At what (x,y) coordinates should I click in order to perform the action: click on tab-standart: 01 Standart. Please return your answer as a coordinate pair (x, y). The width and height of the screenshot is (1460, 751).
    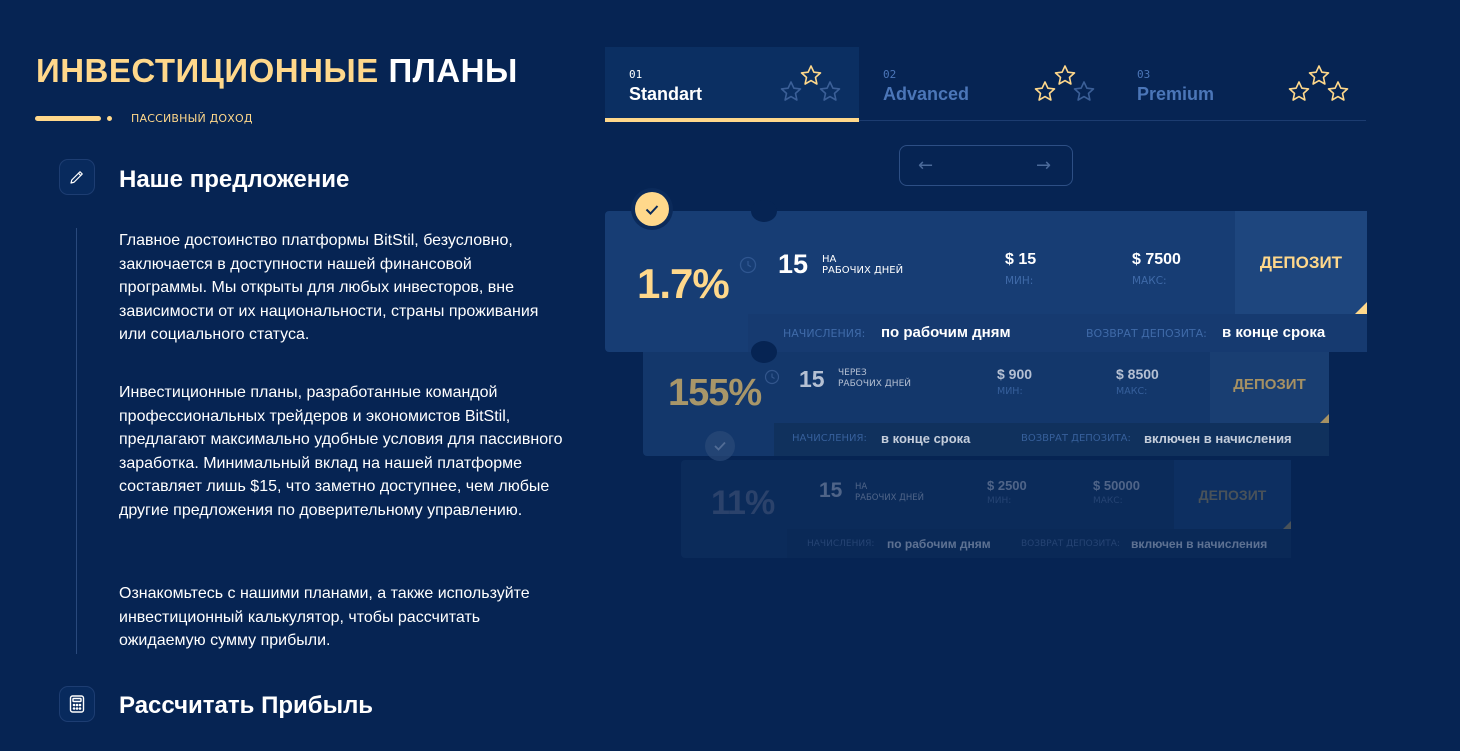
    Looking at the image, I should click on (732, 84).